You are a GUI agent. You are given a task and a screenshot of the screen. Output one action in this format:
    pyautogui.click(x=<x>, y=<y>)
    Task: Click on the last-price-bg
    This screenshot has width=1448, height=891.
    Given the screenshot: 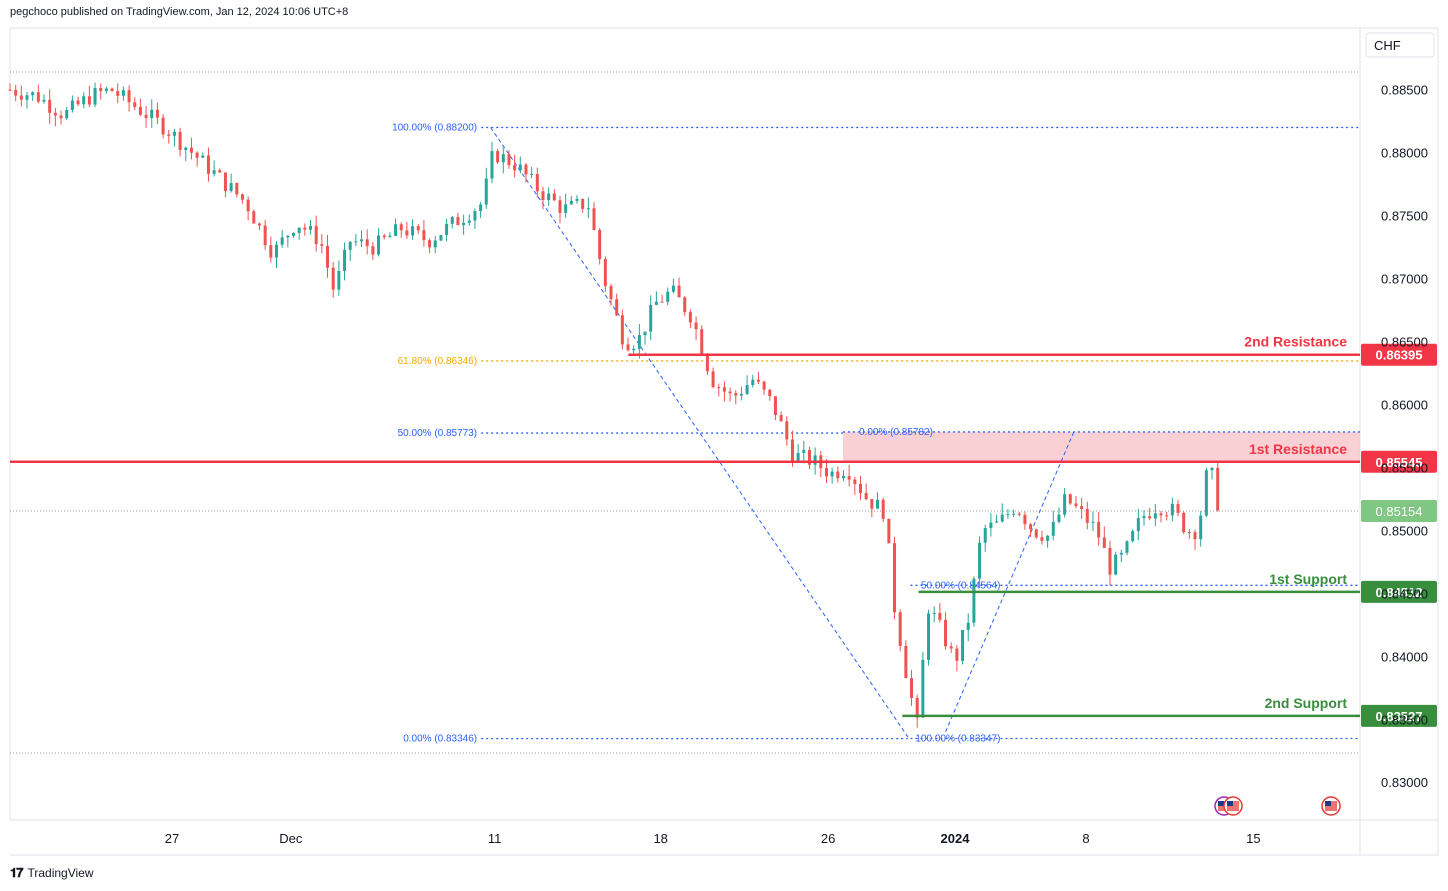 What is the action you would take?
    pyautogui.click(x=1399, y=511)
    